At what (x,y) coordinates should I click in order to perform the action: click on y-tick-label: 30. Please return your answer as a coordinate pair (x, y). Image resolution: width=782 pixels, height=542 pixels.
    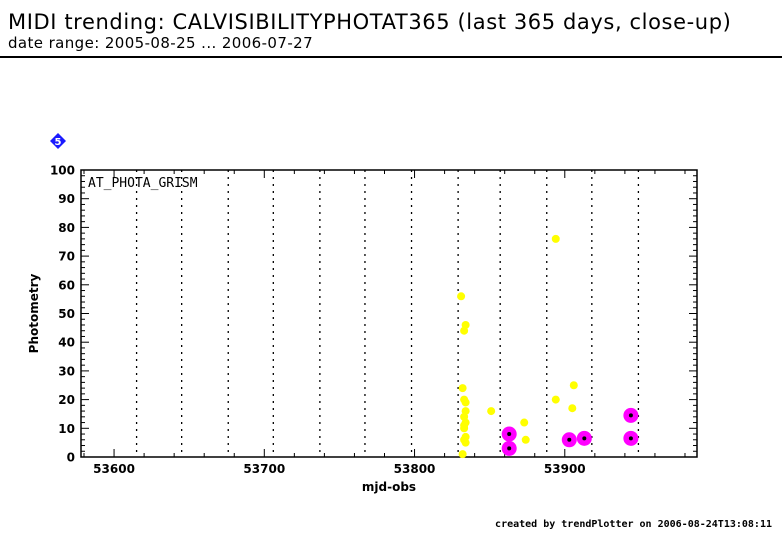
    Looking at the image, I should click on (66, 371).